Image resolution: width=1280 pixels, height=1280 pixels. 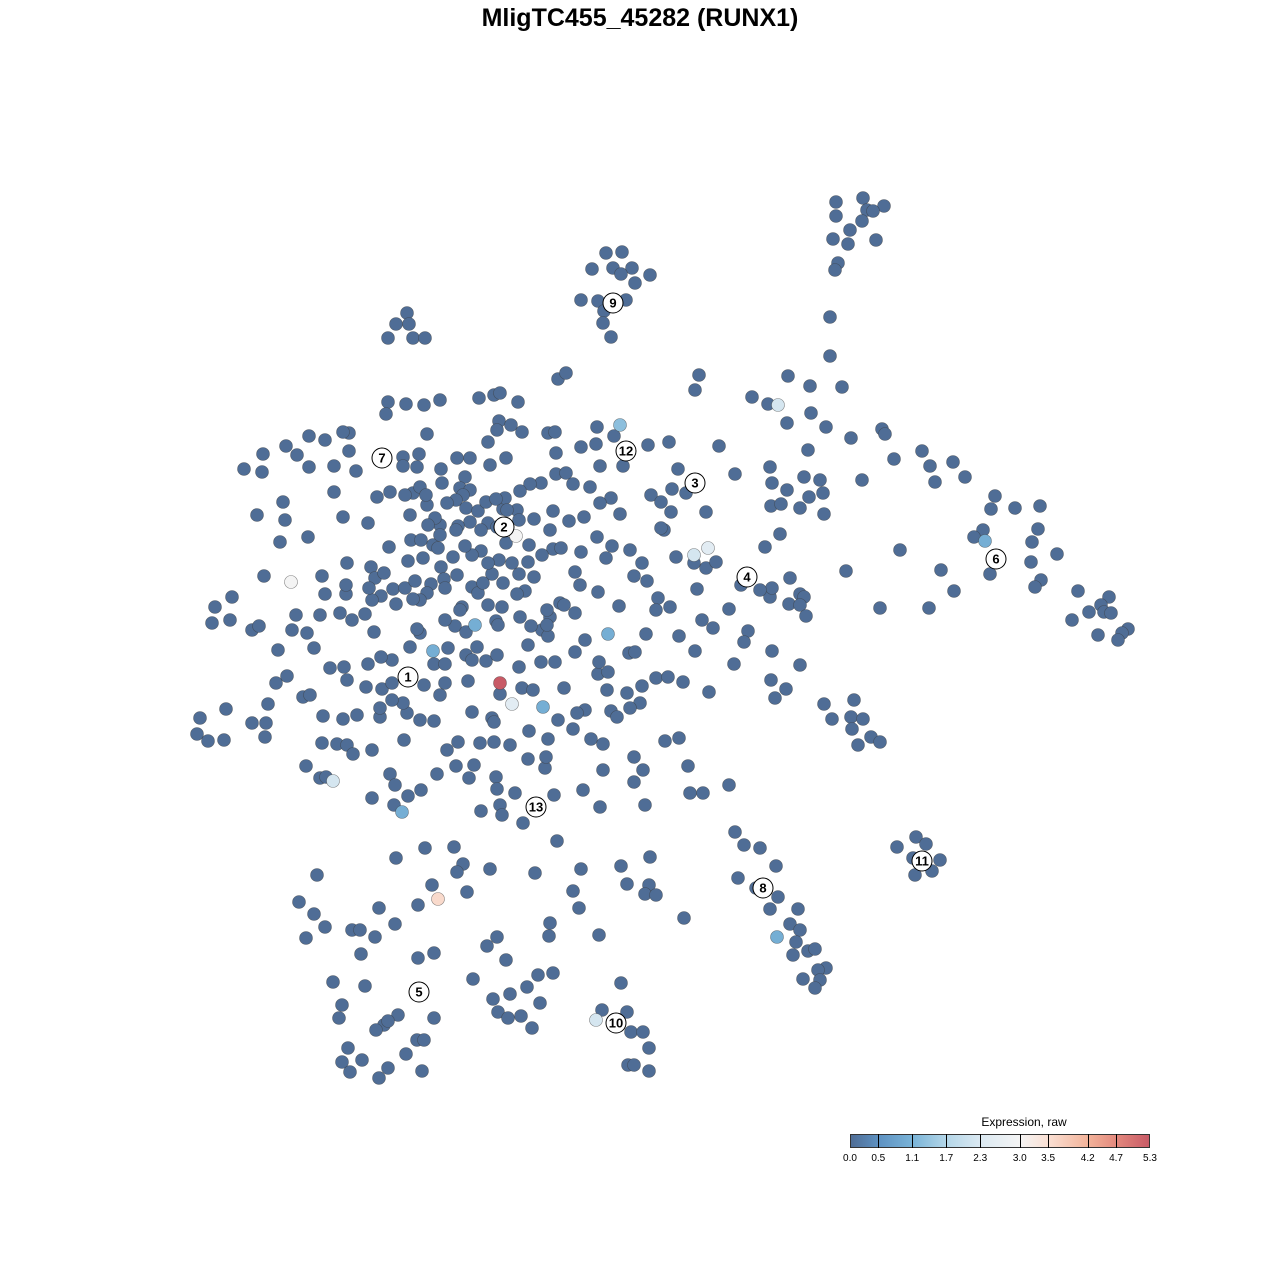 I want to click on cluster-label-11: 11, so click(x=922, y=861).